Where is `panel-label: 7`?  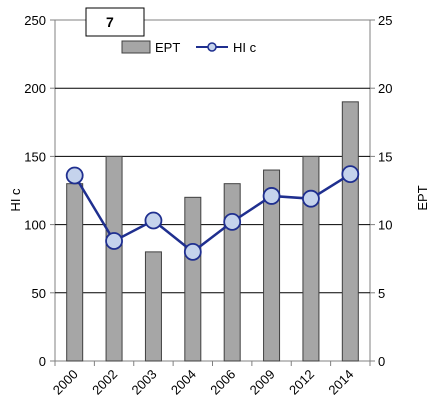 panel-label: 7 is located at coordinates (110, 22).